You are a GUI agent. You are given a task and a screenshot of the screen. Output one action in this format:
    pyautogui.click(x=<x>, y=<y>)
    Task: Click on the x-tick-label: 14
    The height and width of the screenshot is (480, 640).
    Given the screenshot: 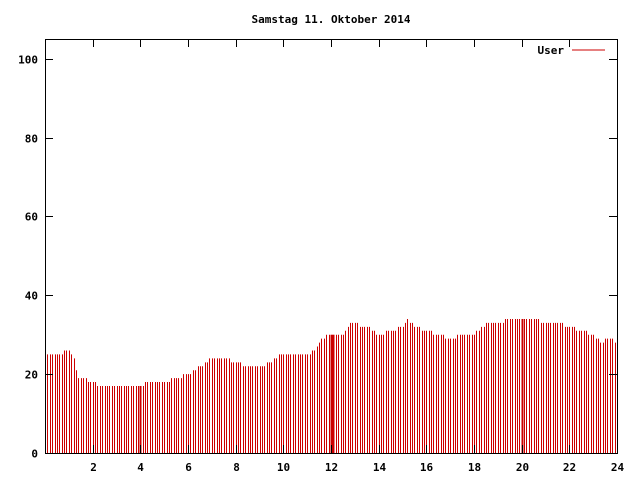 What is the action you would take?
    pyautogui.click(x=380, y=467)
    